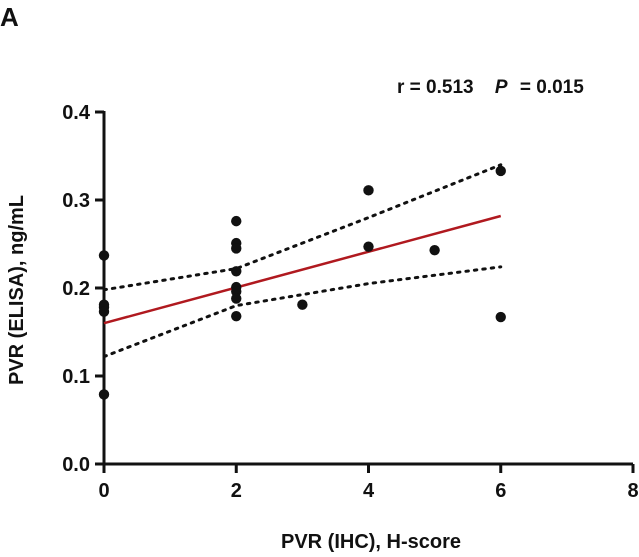  Describe the element at coordinates (500, 491) in the screenshot. I see `x-tick-label: 6` at that location.